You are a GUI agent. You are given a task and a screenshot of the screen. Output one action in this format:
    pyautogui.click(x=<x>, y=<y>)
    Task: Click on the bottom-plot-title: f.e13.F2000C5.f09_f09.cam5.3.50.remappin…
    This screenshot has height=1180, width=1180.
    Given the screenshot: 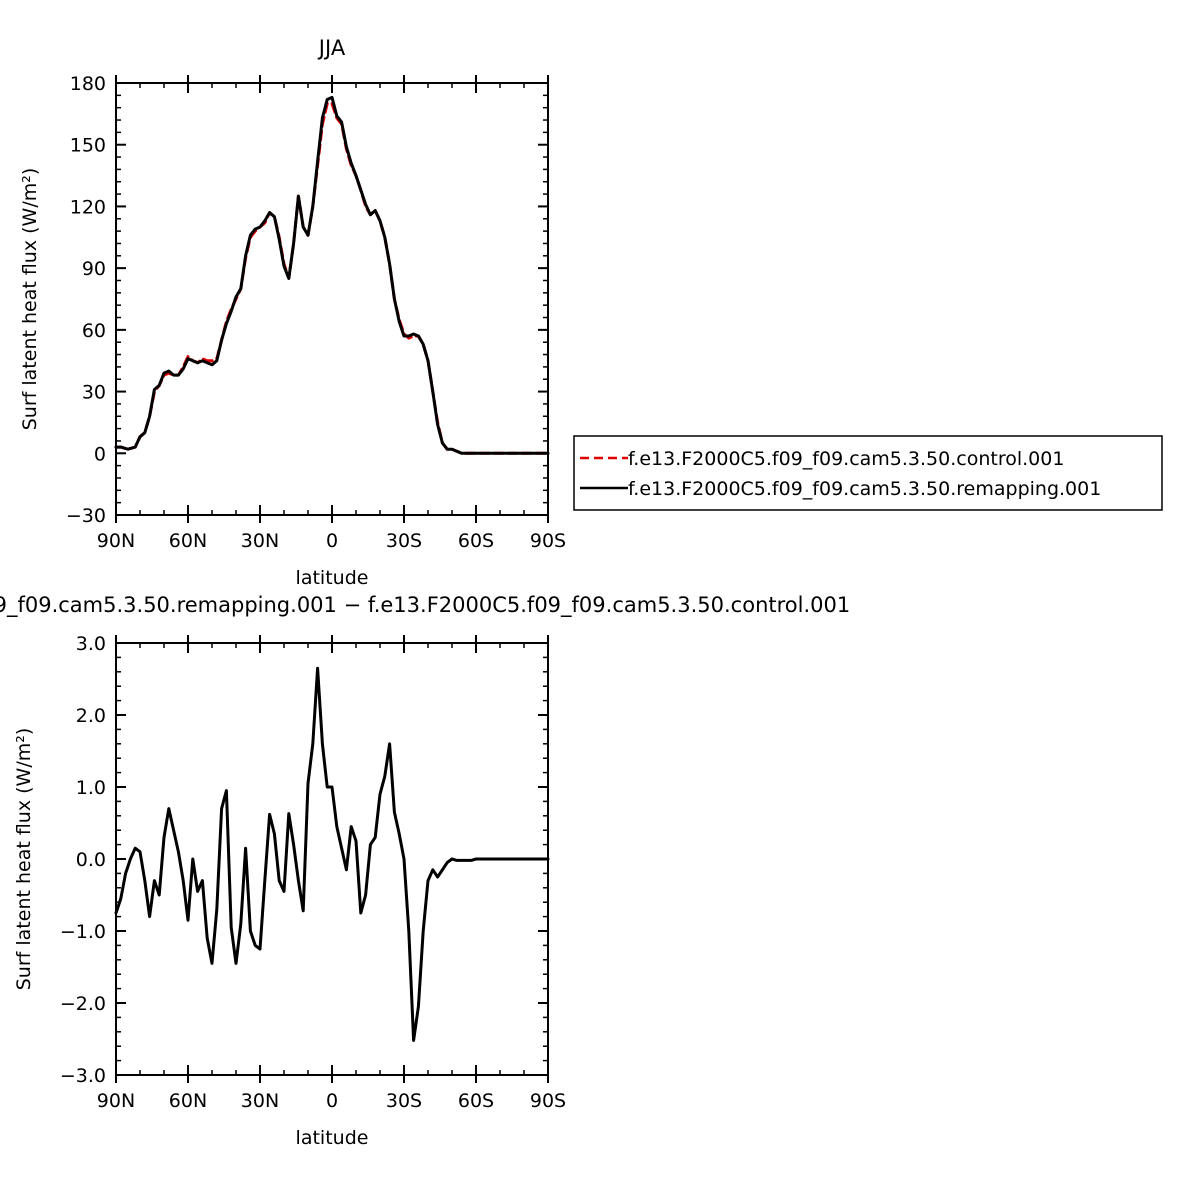 What is the action you would take?
    pyautogui.click(x=425, y=605)
    